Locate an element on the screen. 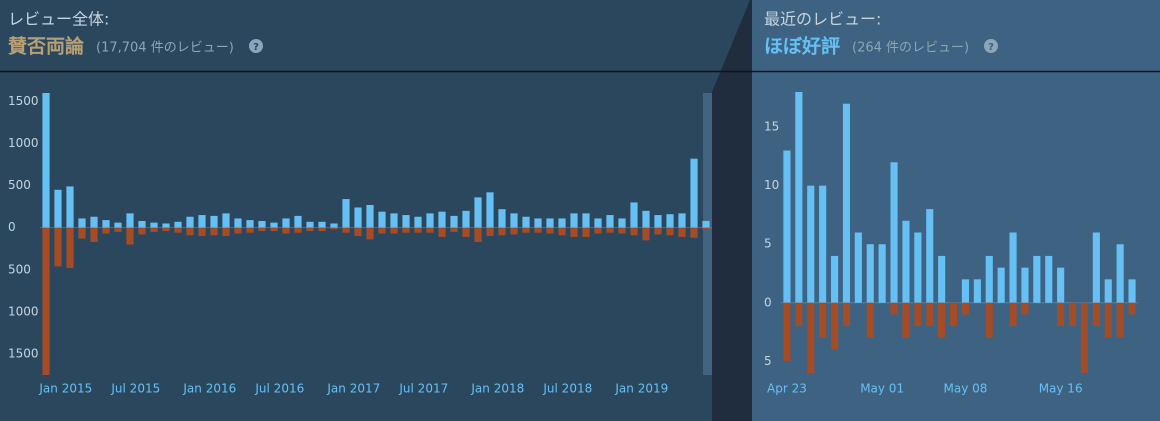 The image size is (1160, 421). y-tick-label: 500 is located at coordinates (19, 185).